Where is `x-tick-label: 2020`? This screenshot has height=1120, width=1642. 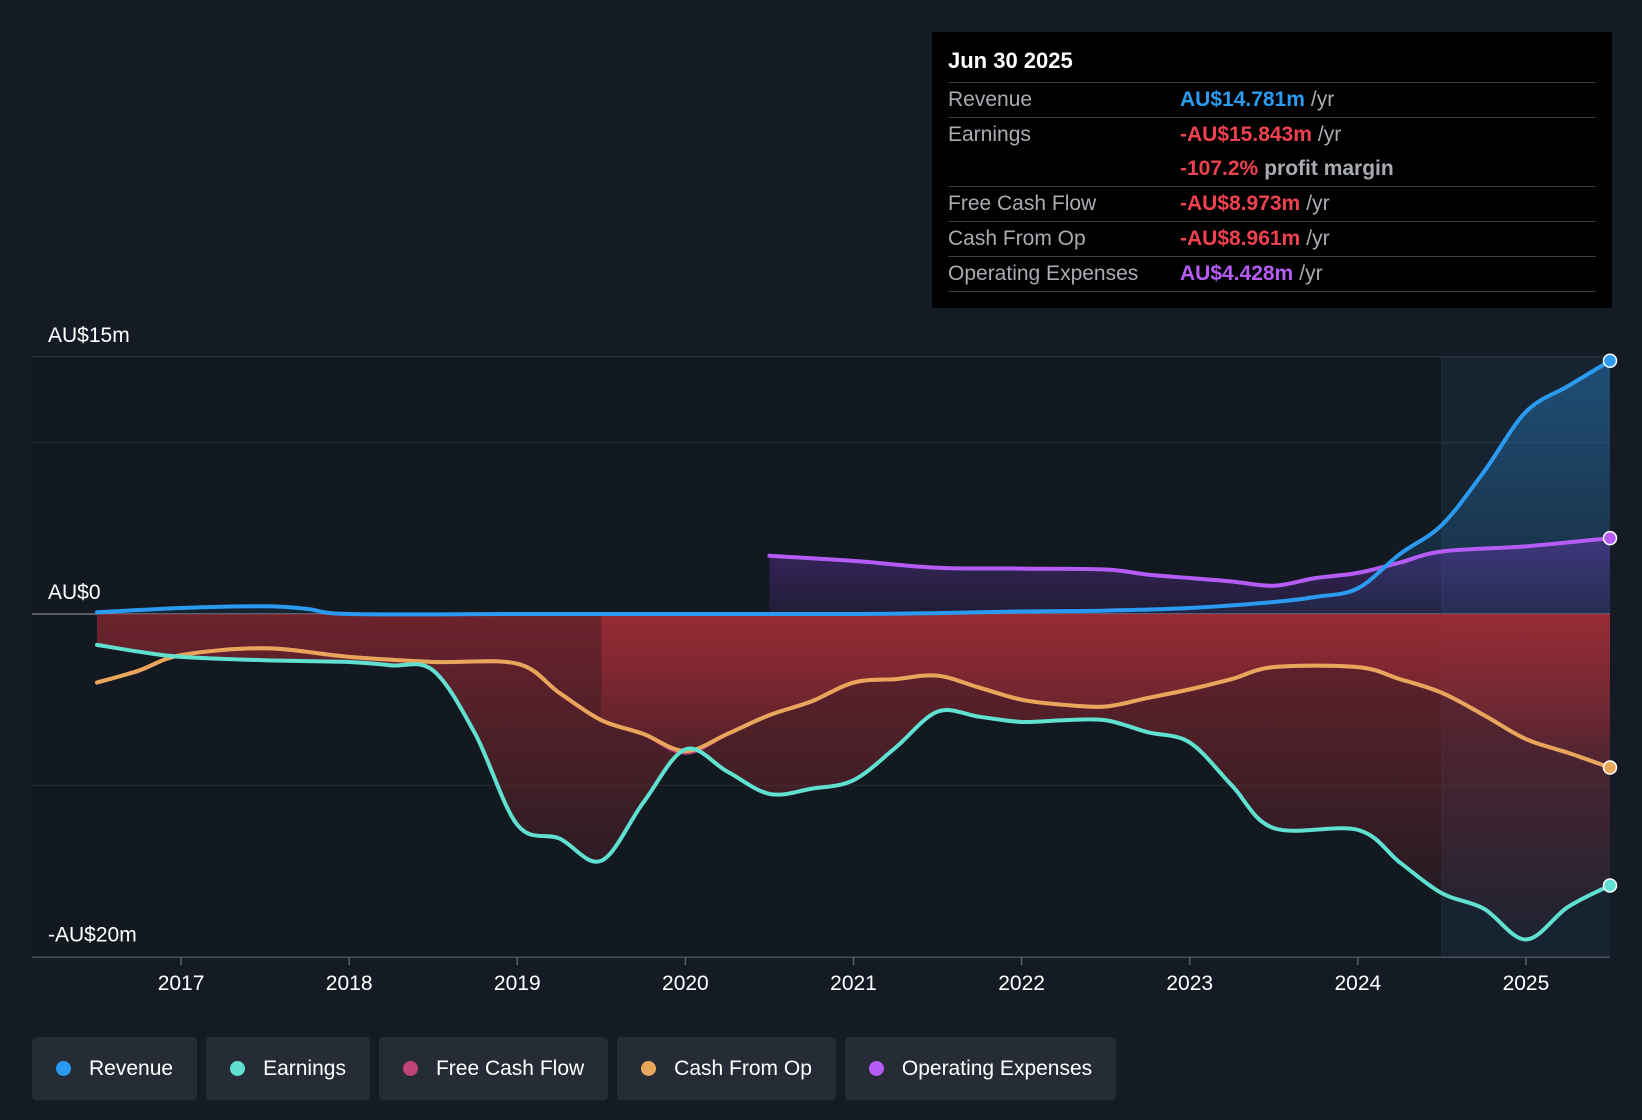
x-tick-label: 2020 is located at coordinates (685, 983).